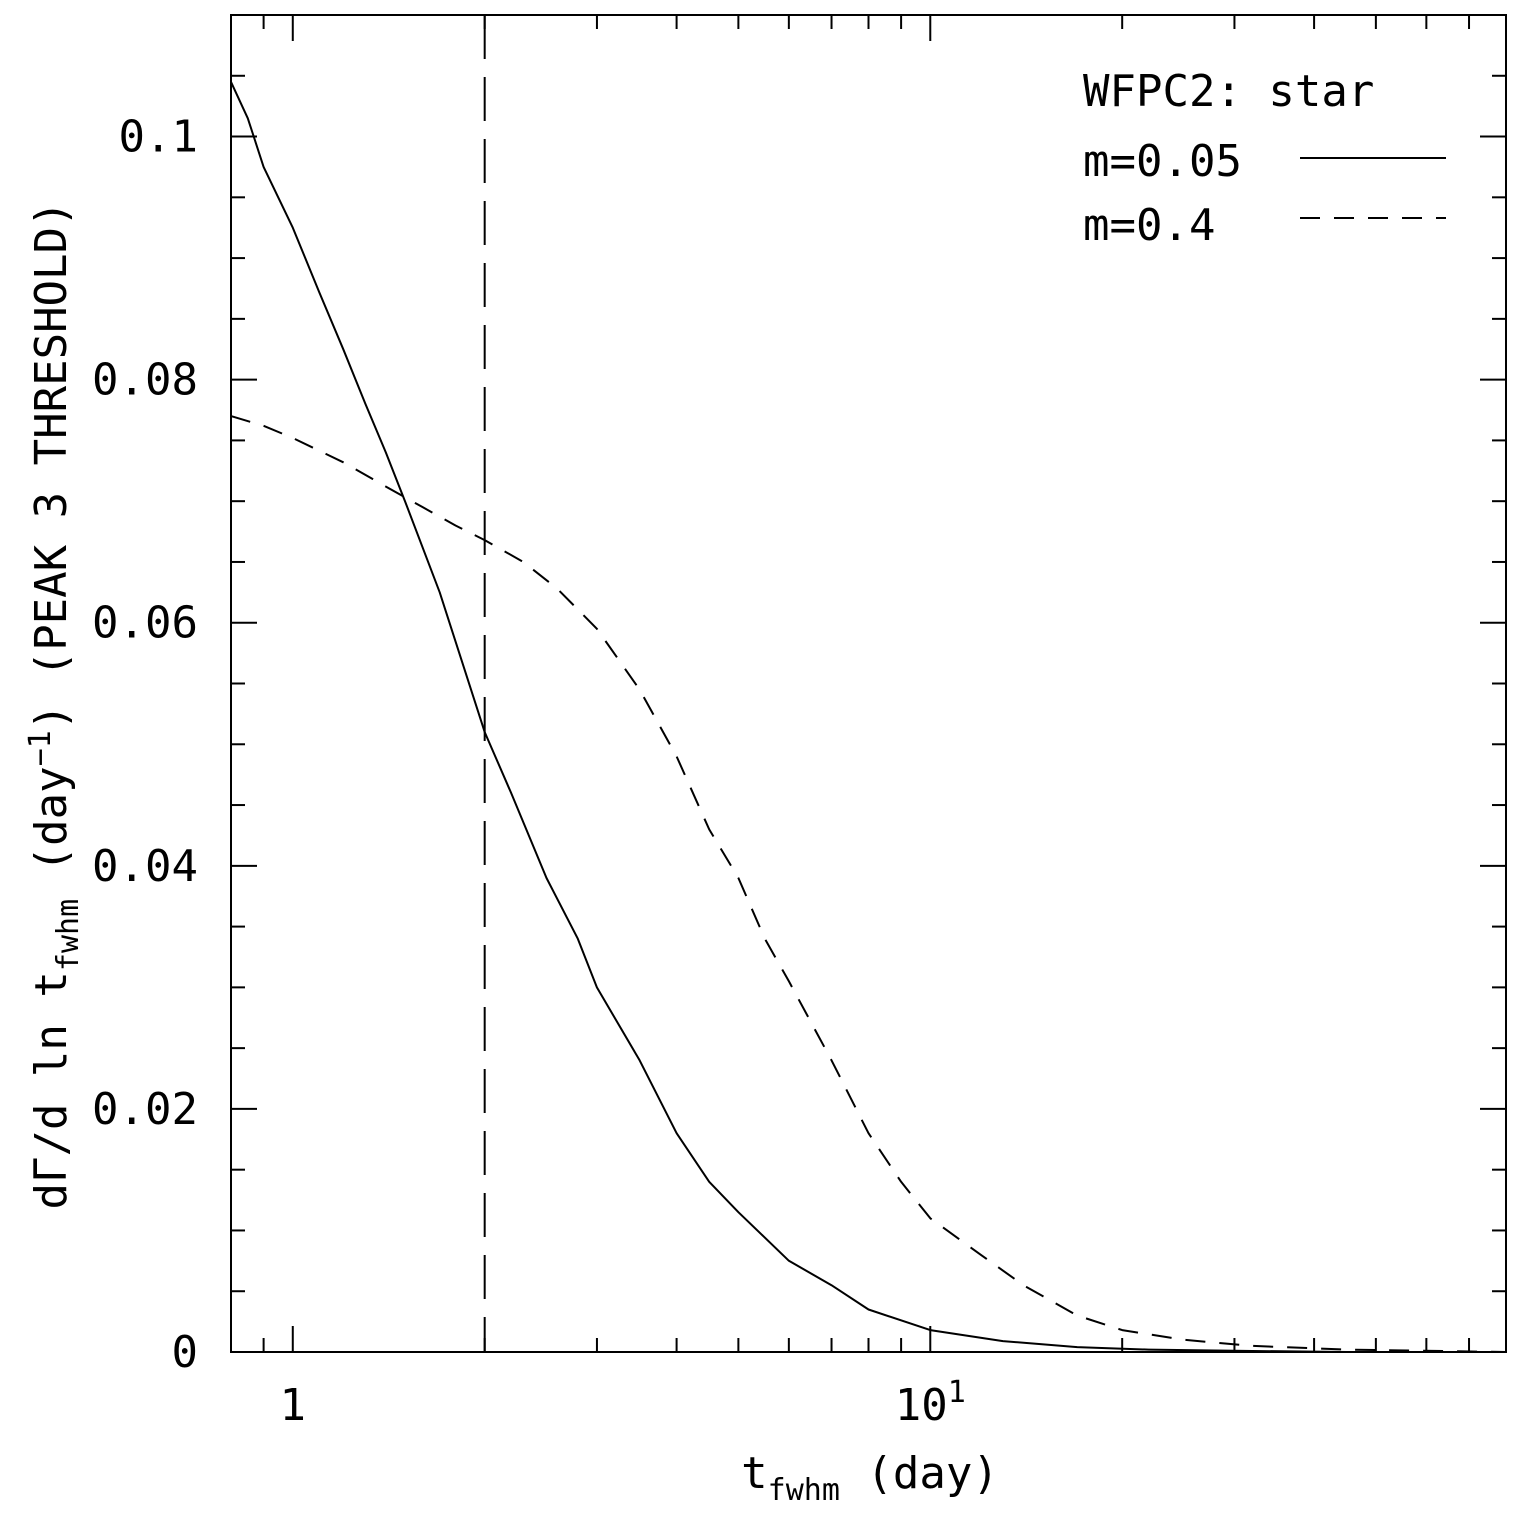  Describe the element at coordinates (1228, 91) in the screenshot. I see `legend-title: WFPC2: star` at that location.